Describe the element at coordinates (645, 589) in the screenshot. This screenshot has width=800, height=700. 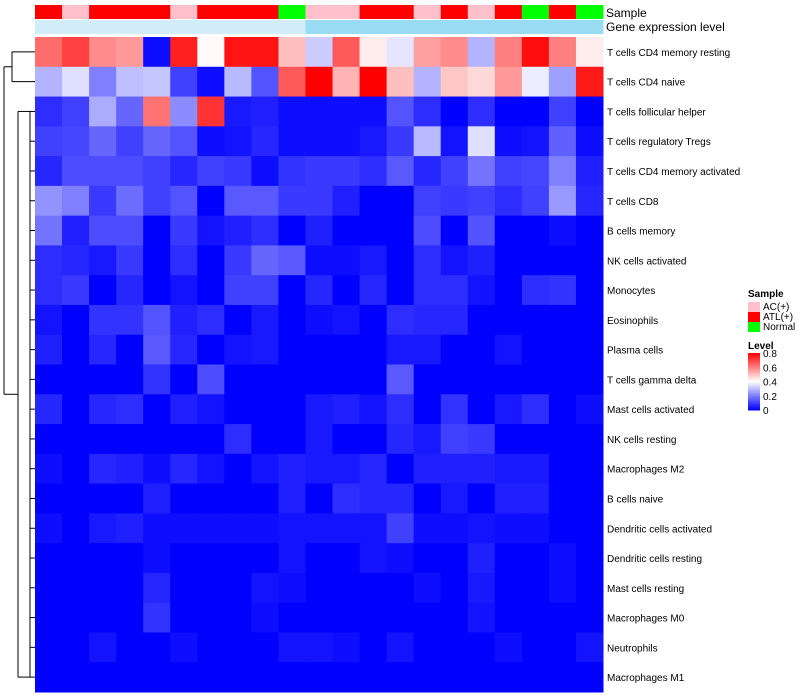
I see `row-label: Mast cells resting` at that location.